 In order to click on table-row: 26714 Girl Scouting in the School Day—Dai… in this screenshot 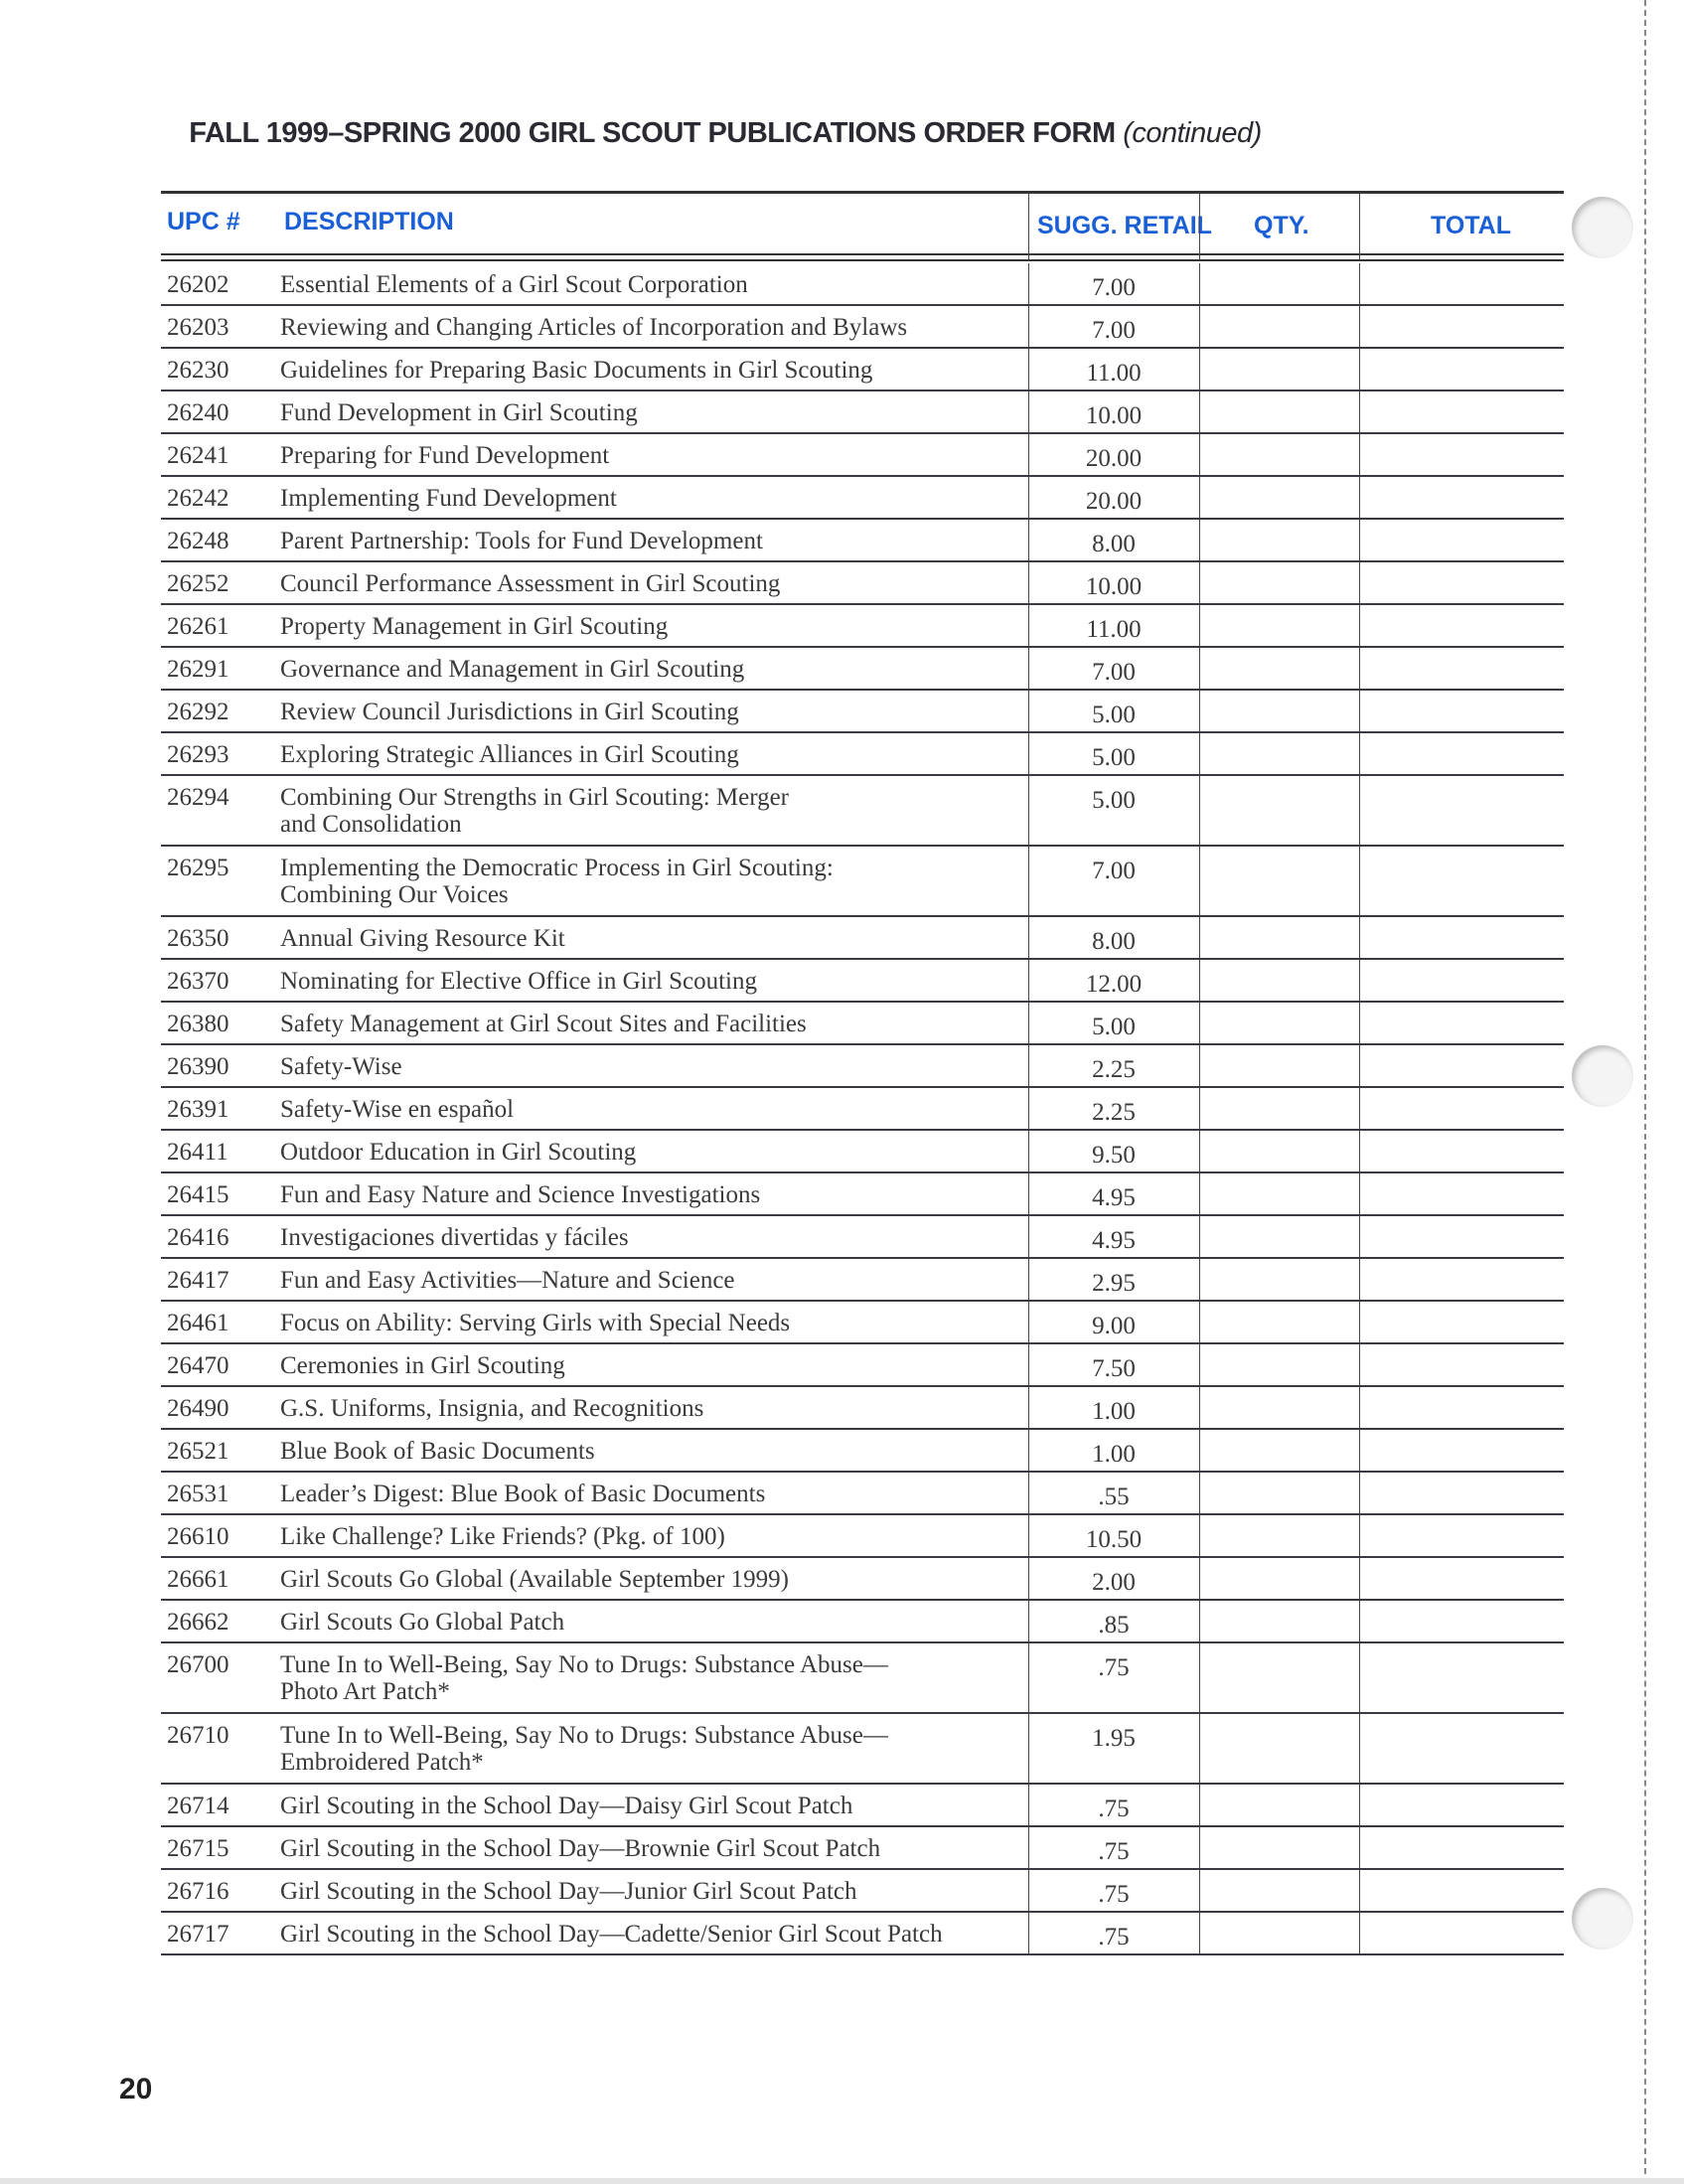, I will do `click(862, 1806)`.